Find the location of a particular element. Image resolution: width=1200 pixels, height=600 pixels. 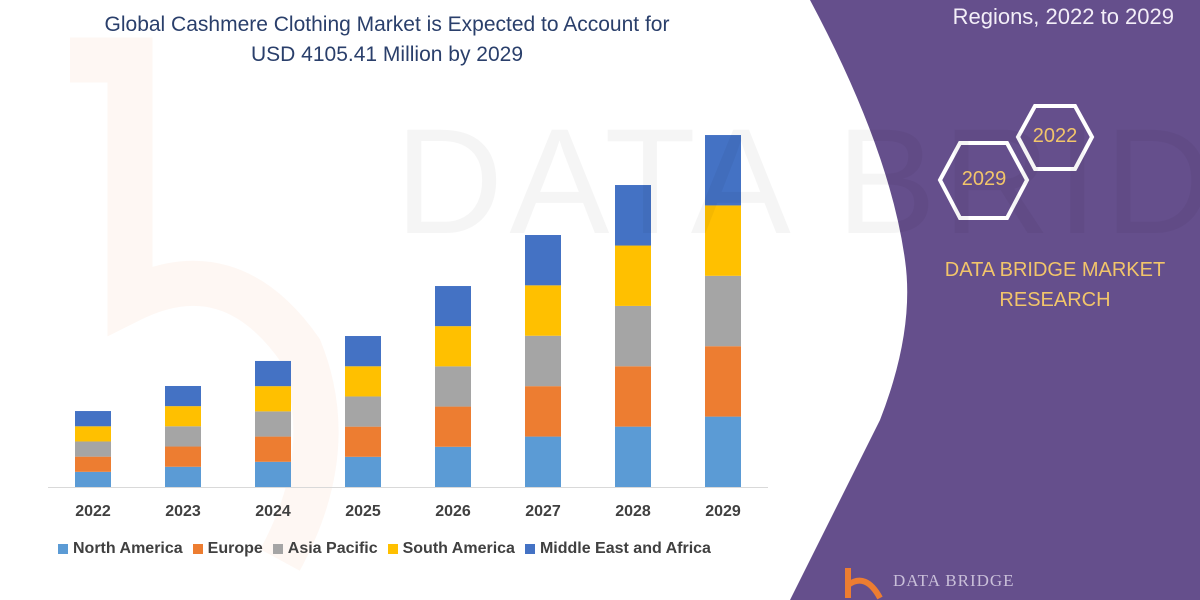

footer-logo: DATA BRIDGE is located at coordinates (930, 584).